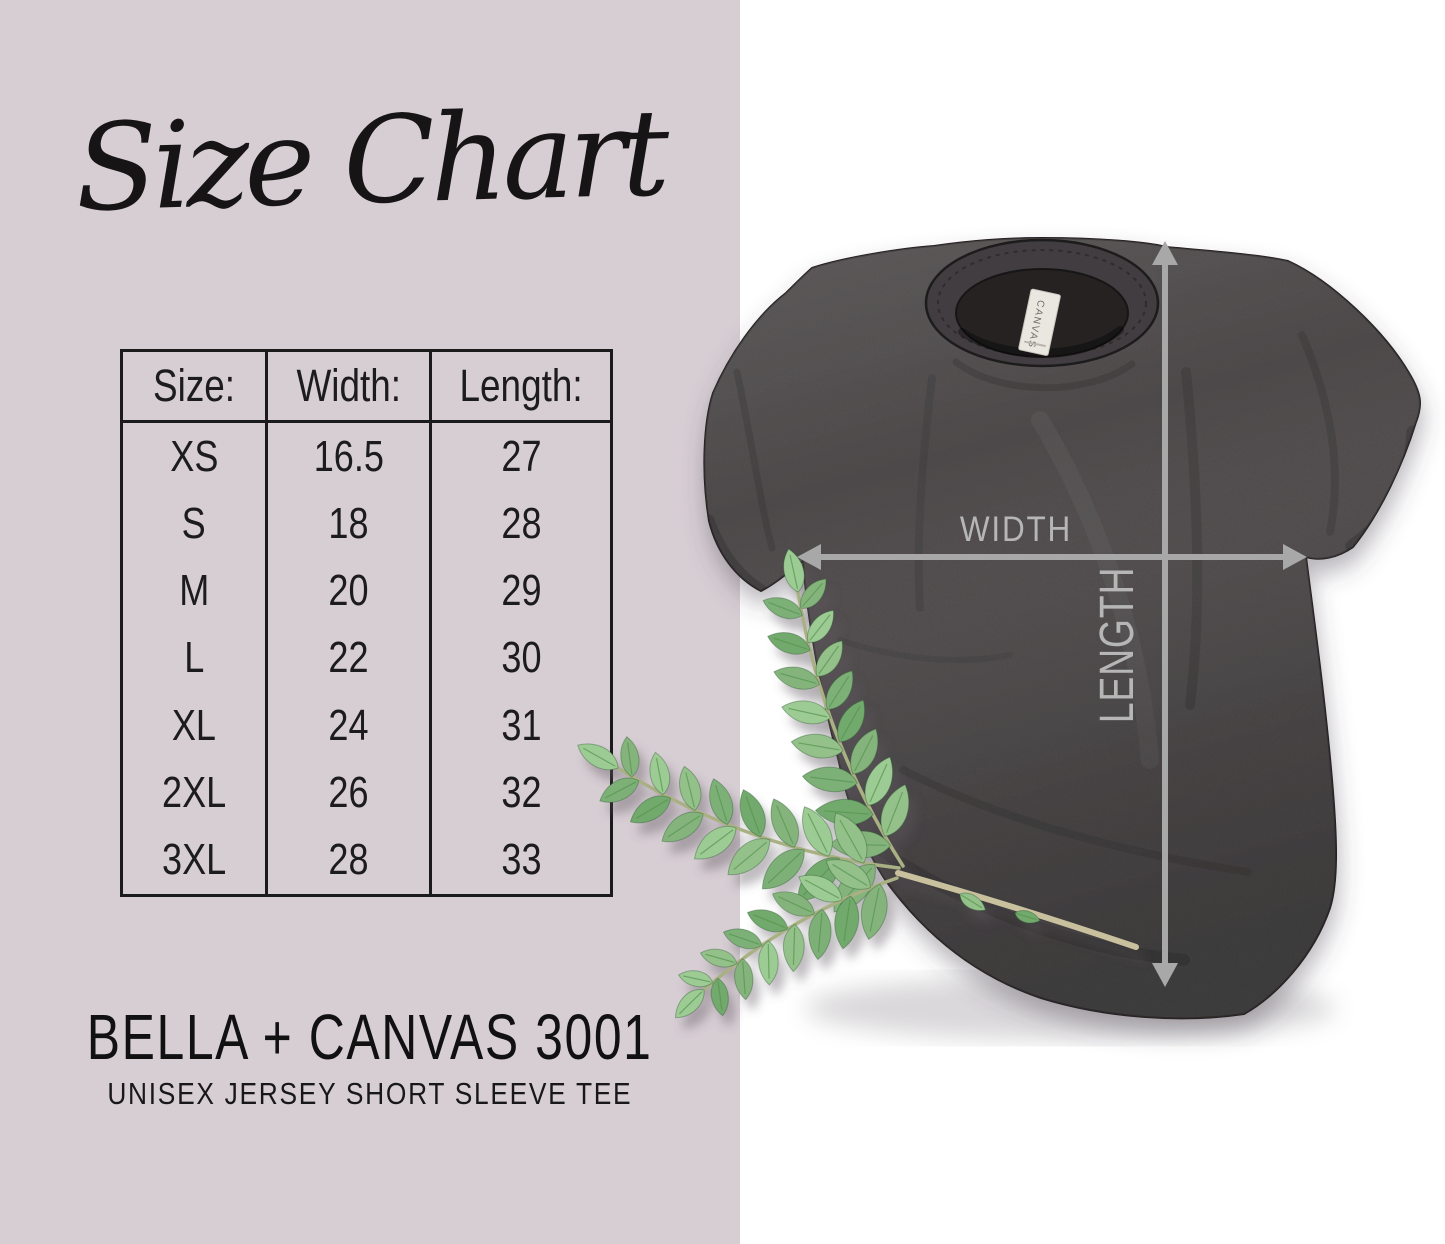  I want to click on width-value: 22, so click(348, 658).